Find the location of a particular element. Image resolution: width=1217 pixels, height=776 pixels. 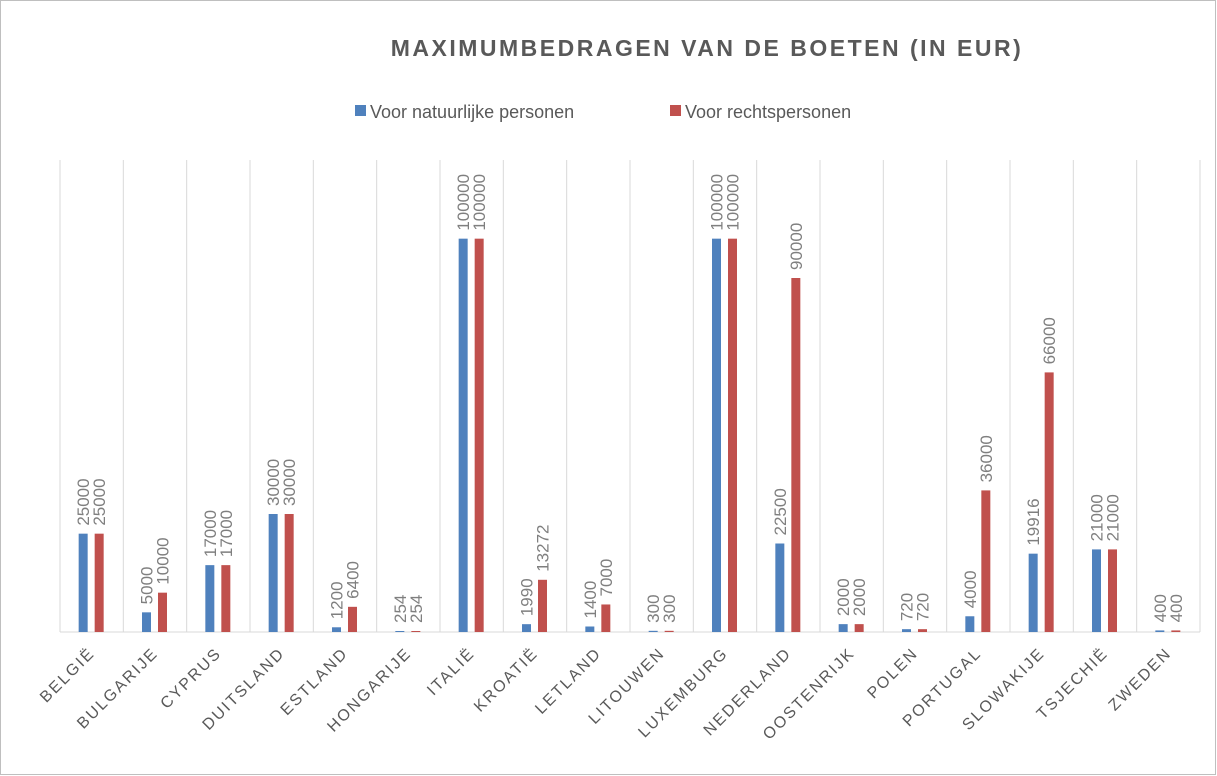

data-label: 6400 is located at coordinates (353, 580).